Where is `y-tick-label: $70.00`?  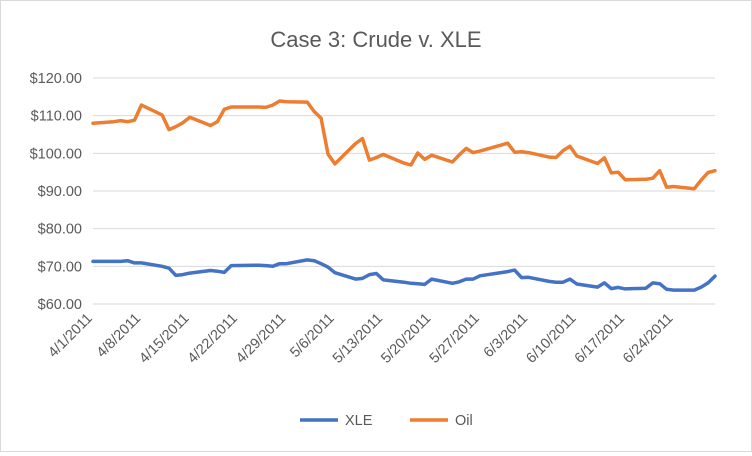 y-tick-label: $70.00 is located at coordinates (60, 267).